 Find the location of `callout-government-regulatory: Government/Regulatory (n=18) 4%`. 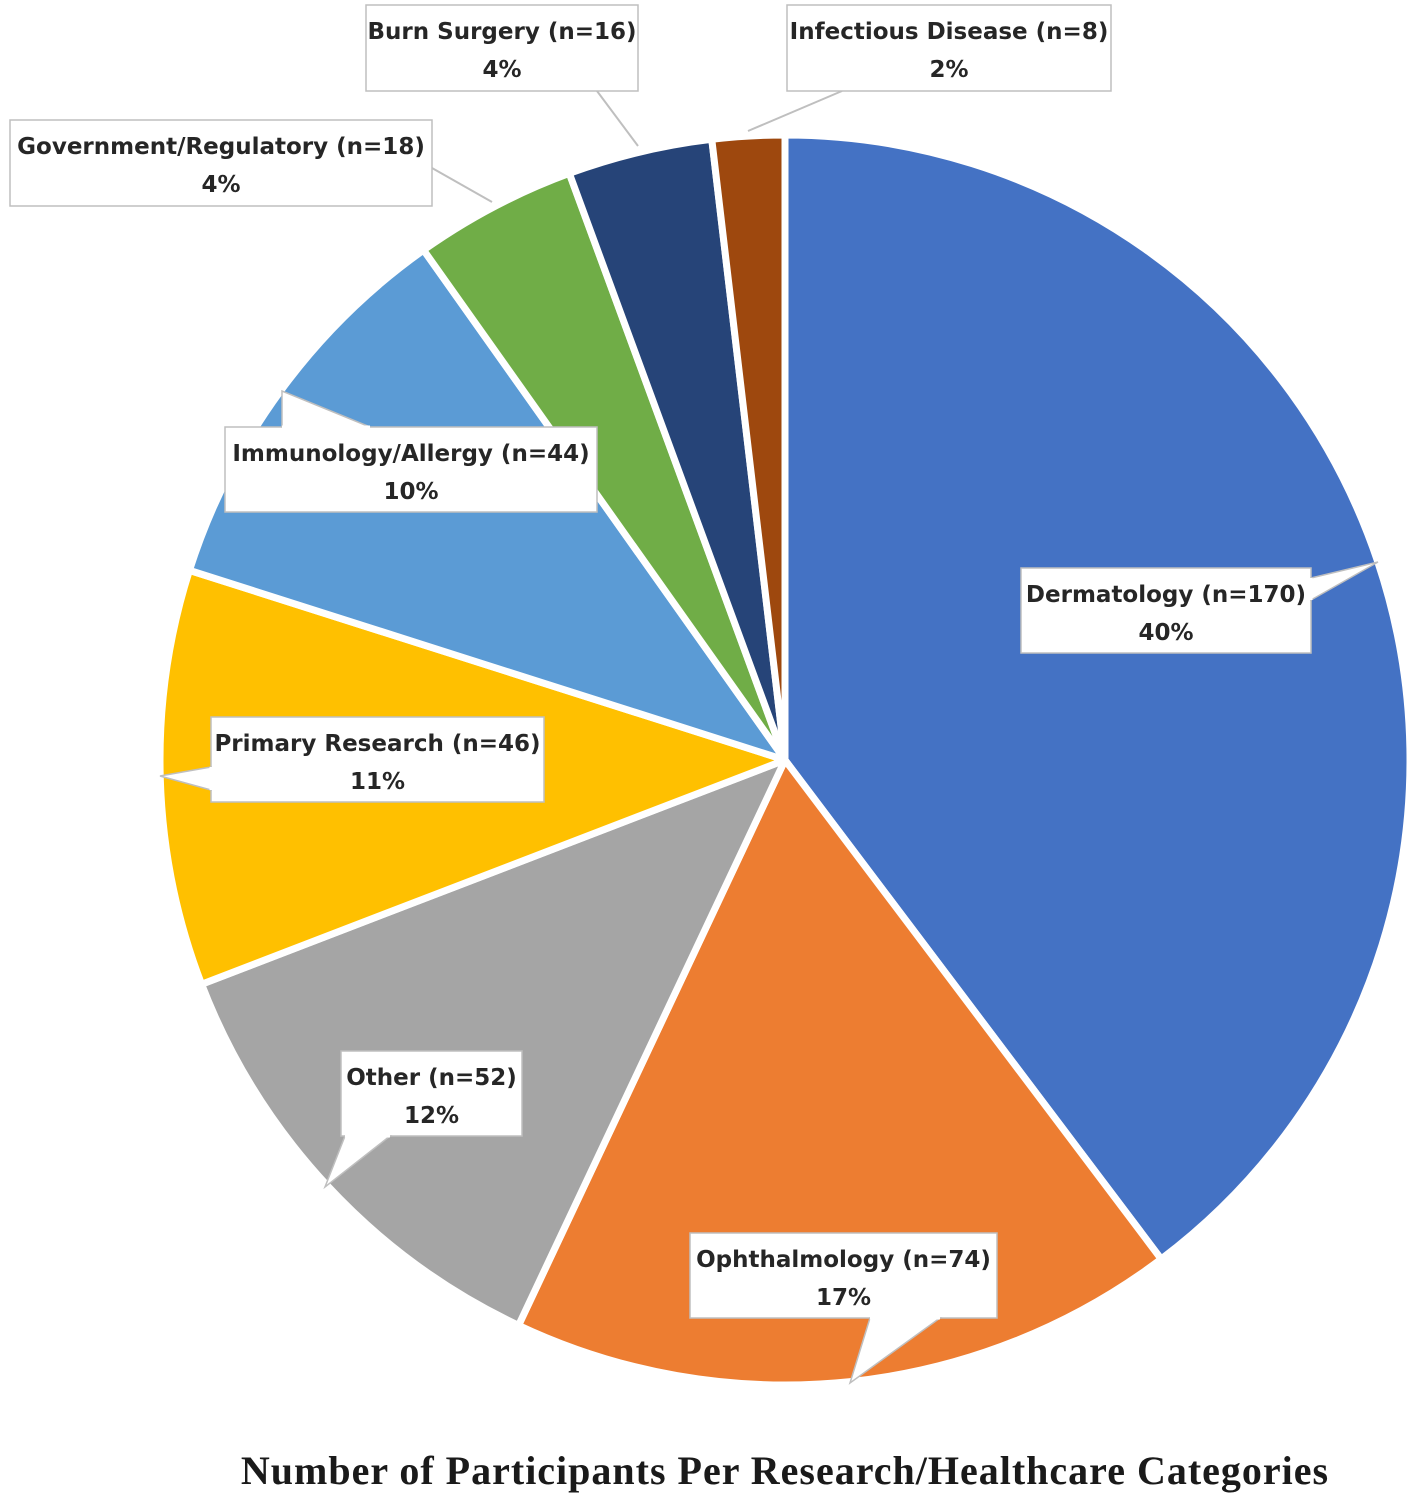

callout-government-regulatory: Government/Regulatory (n=18) 4% is located at coordinates (251, 163).